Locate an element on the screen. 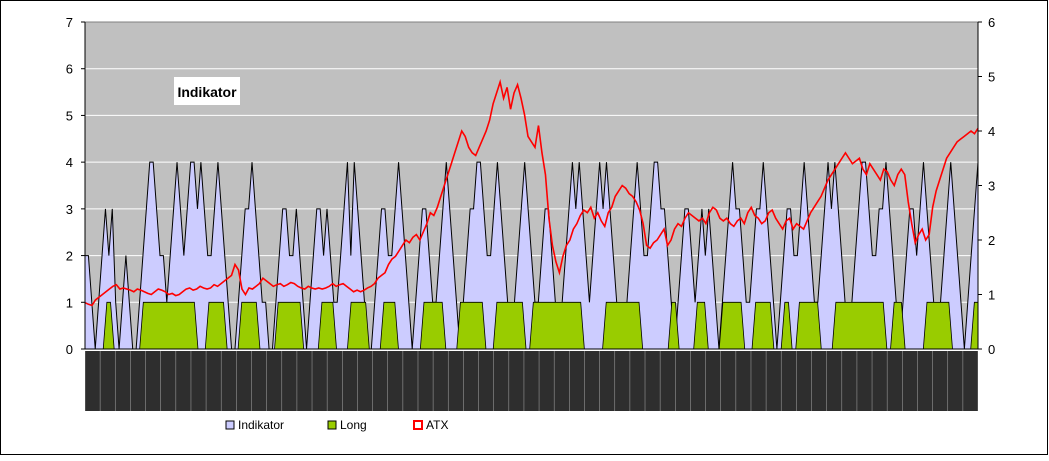 This screenshot has height=461, width=1049. title-background is located at coordinates (207, 91).